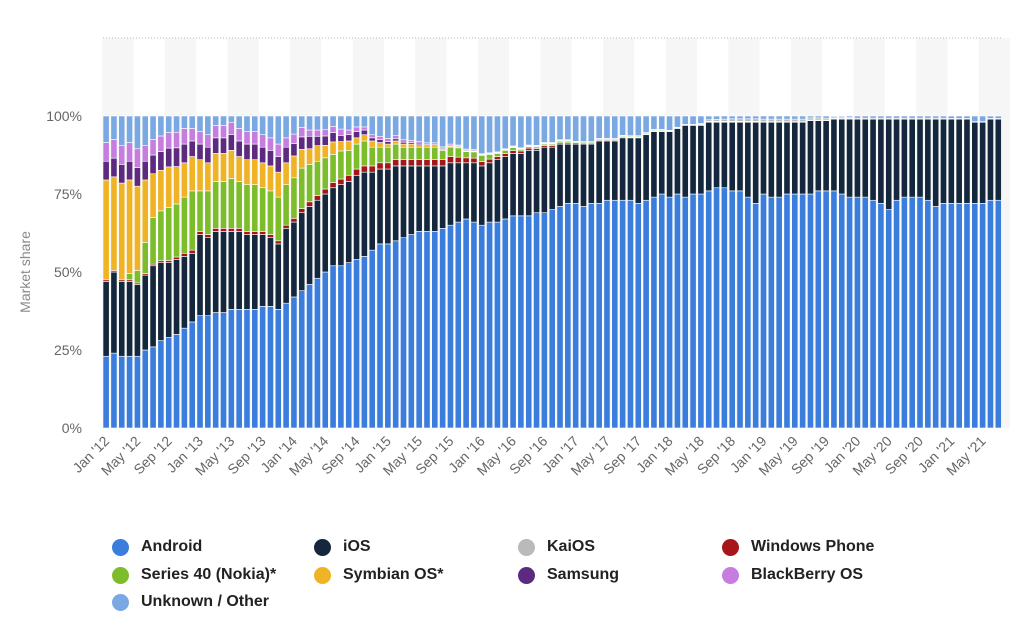 Image resolution: width=1024 pixels, height=643 pixels. Describe the element at coordinates (792, 575) in the screenshot. I see `legend-item: BlackBerry OS` at that location.